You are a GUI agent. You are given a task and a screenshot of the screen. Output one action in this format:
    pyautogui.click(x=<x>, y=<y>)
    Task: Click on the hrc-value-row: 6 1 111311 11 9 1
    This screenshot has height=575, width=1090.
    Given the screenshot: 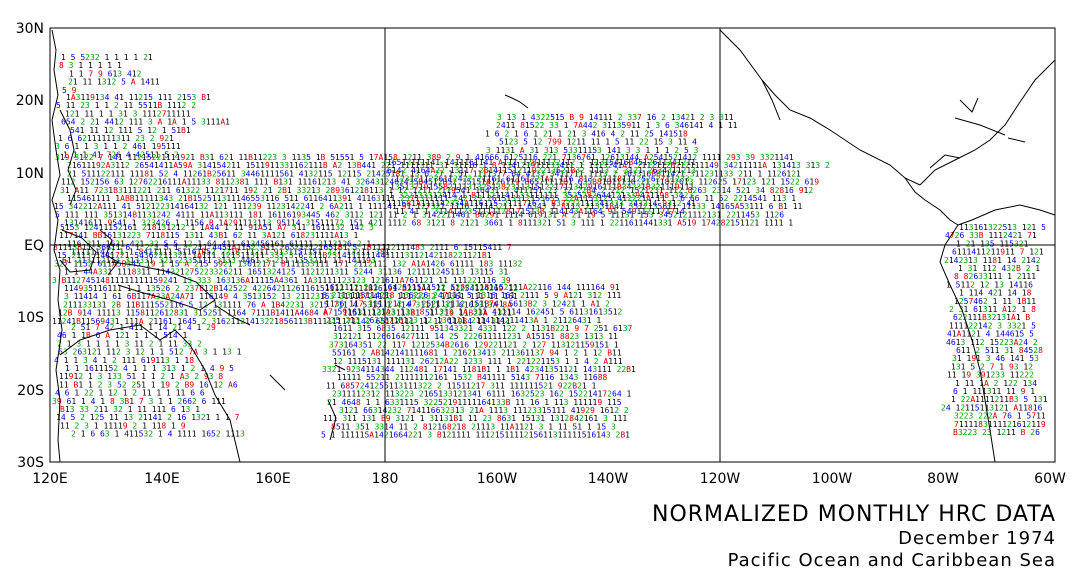 What is the action you would take?
    pyautogui.click(x=994, y=391)
    